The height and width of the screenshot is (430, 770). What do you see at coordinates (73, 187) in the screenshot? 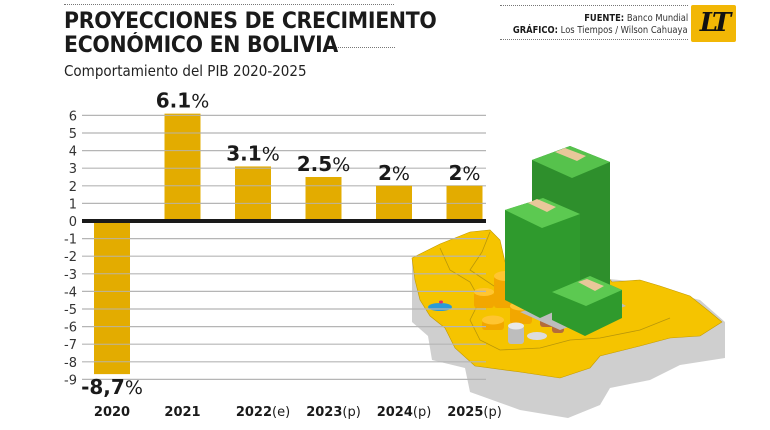
I see `y-tick-label: 2` at bounding box center [73, 187].